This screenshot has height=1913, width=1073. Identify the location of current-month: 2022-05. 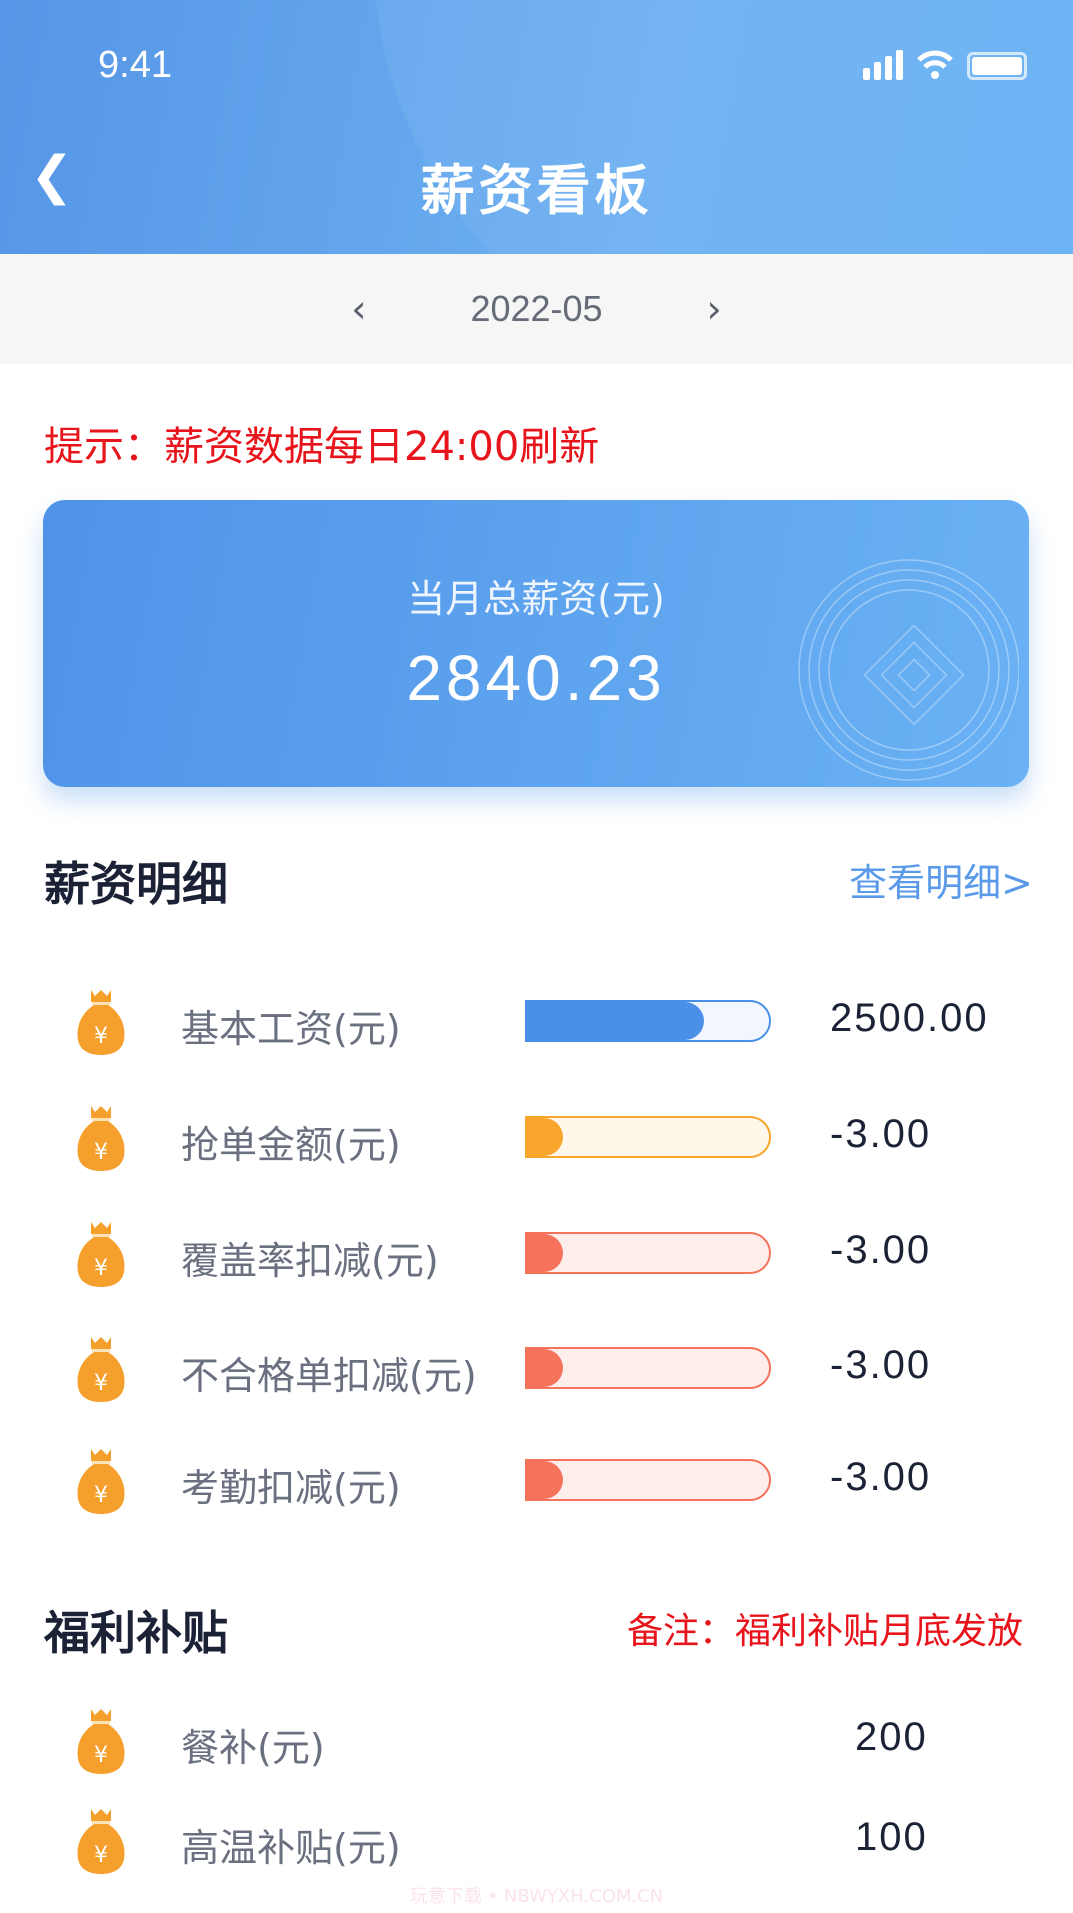
(536, 308).